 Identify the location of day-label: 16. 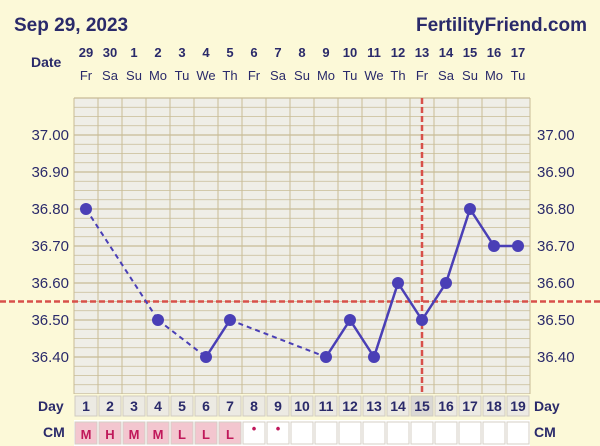
(446, 406).